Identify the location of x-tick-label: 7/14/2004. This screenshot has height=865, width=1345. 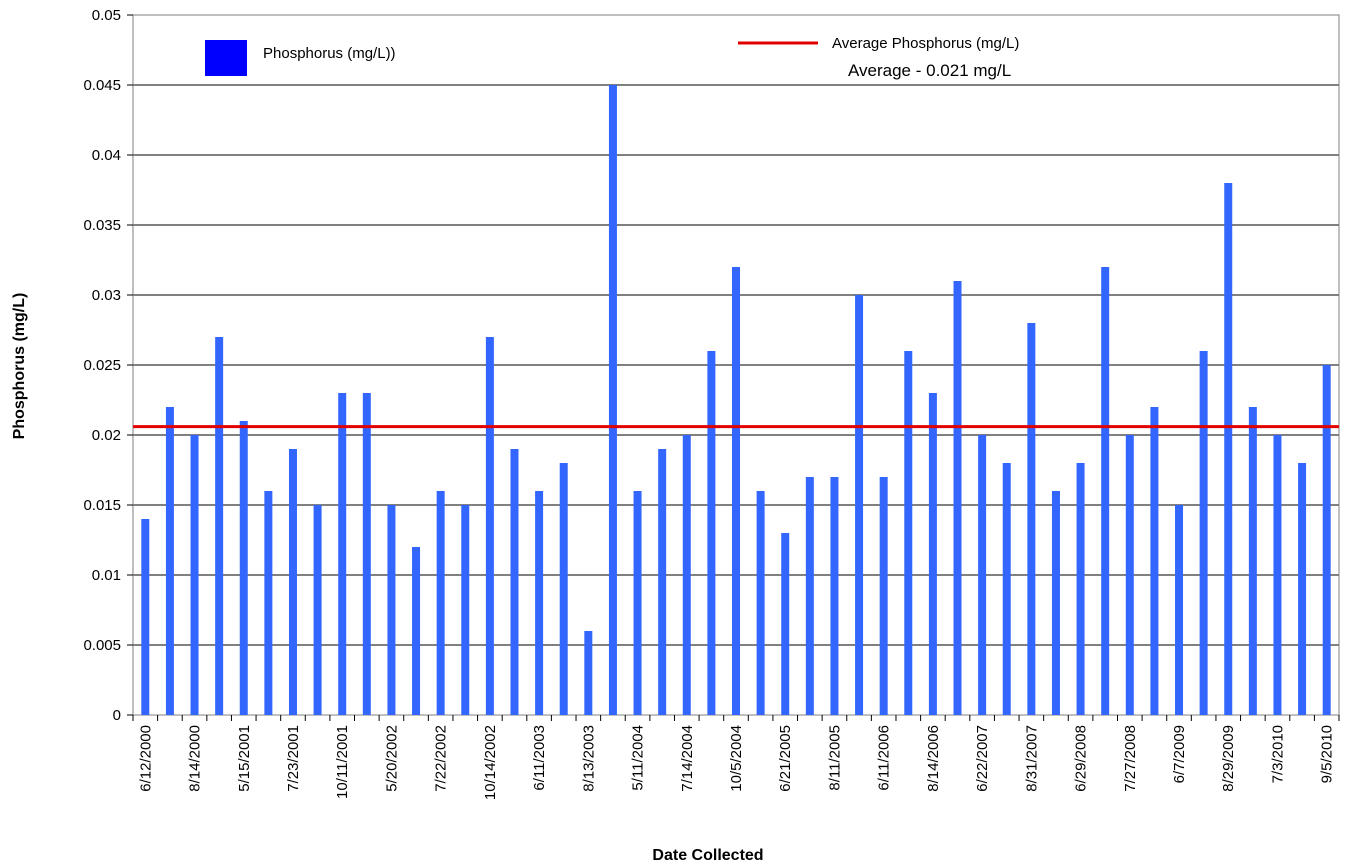
(687, 758).